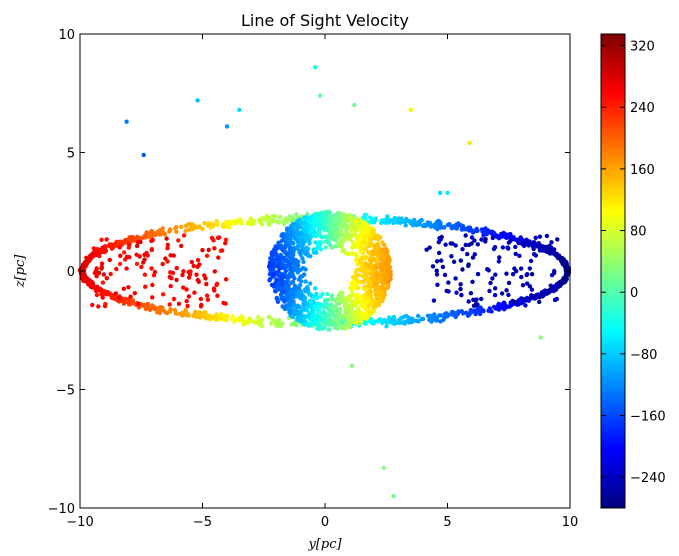 This screenshot has width=679, height=556. Describe the element at coordinates (325, 522) in the screenshot. I see `x-tick-label: 0` at that location.